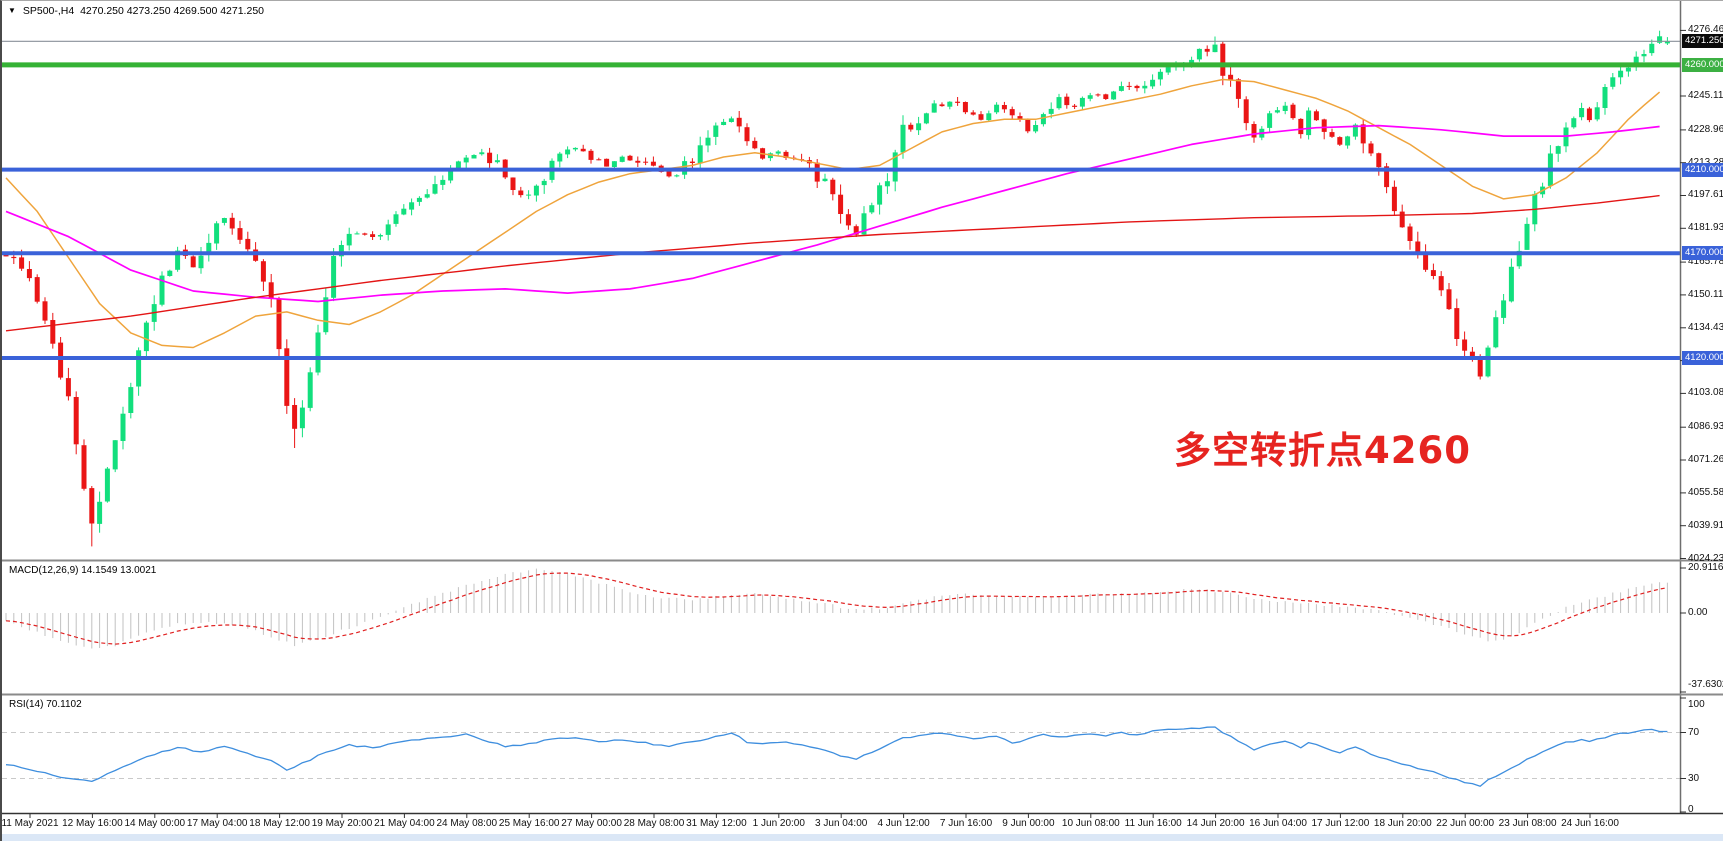 This screenshot has width=1723, height=841. I want to click on rsi-tick-label: 30, so click(1694, 778).